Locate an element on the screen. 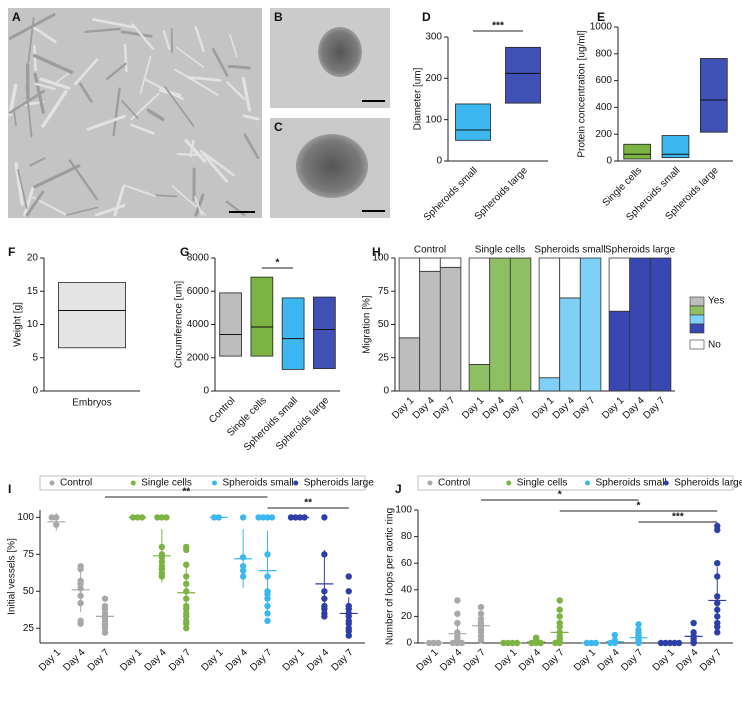  panel-label: D is located at coordinates (426, 17).